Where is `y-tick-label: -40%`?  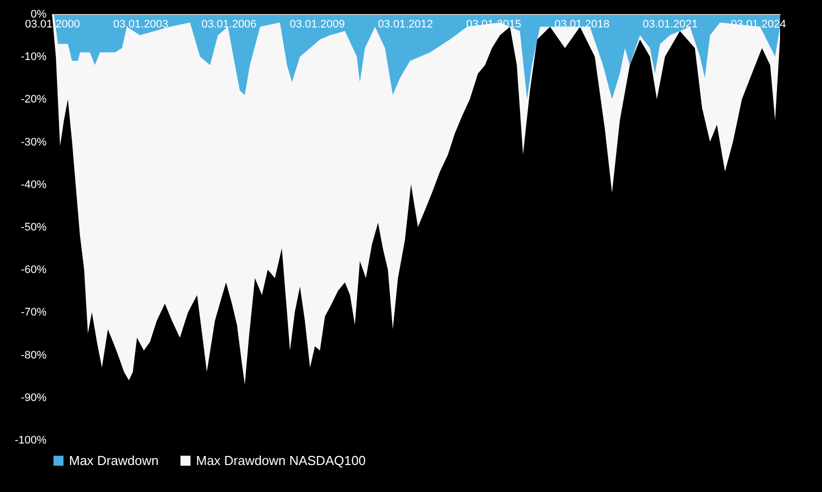 y-tick-label: -40% is located at coordinates (33, 184).